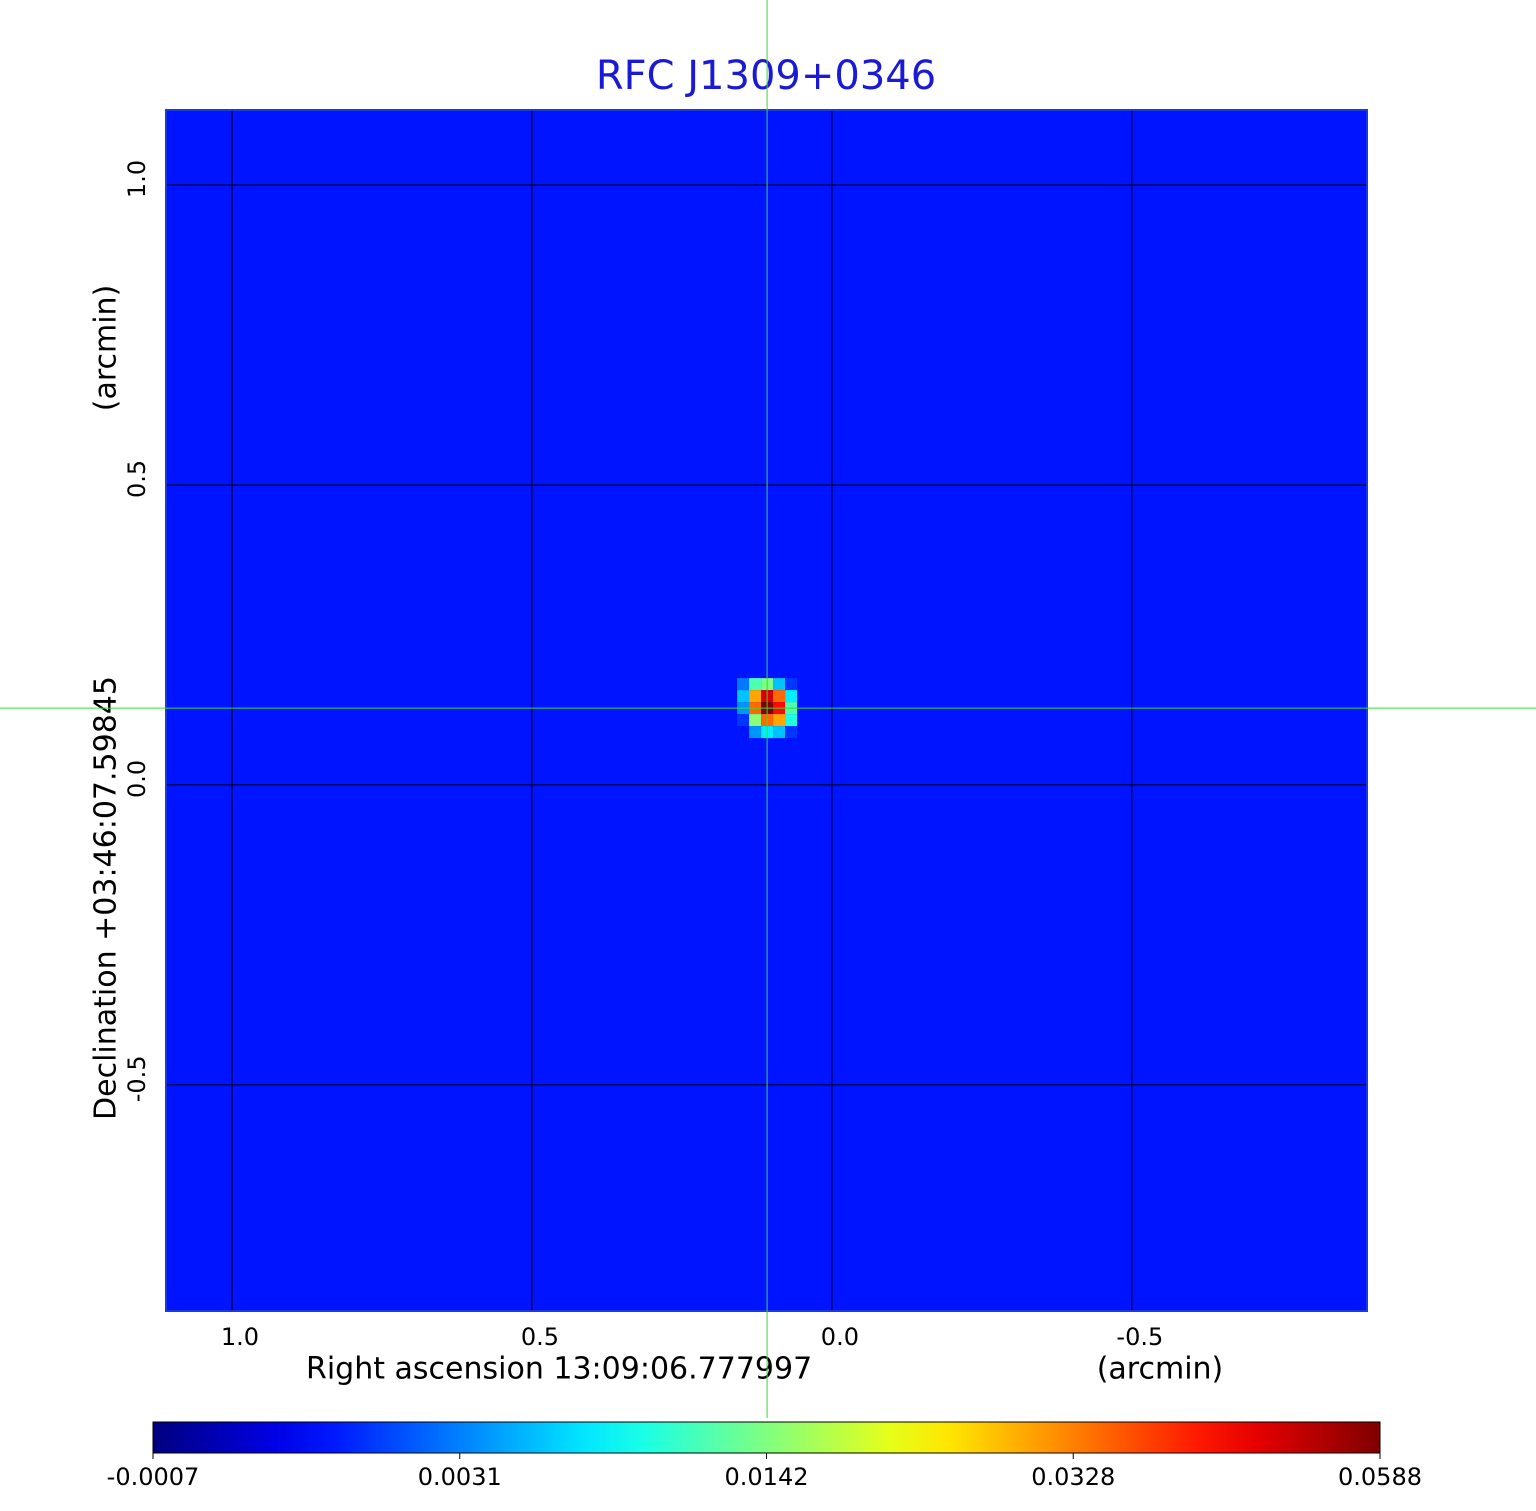 Image resolution: width=1536 pixels, height=1511 pixels. I want to click on x-tick-label: -0.5, so click(1139, 1337).